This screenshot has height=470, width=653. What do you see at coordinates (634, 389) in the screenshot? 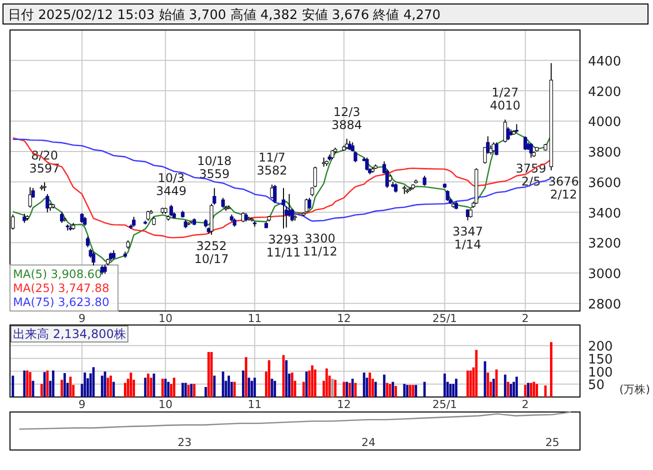
I see `y-axis-title: (万株)` at bounding box center [634, 389].